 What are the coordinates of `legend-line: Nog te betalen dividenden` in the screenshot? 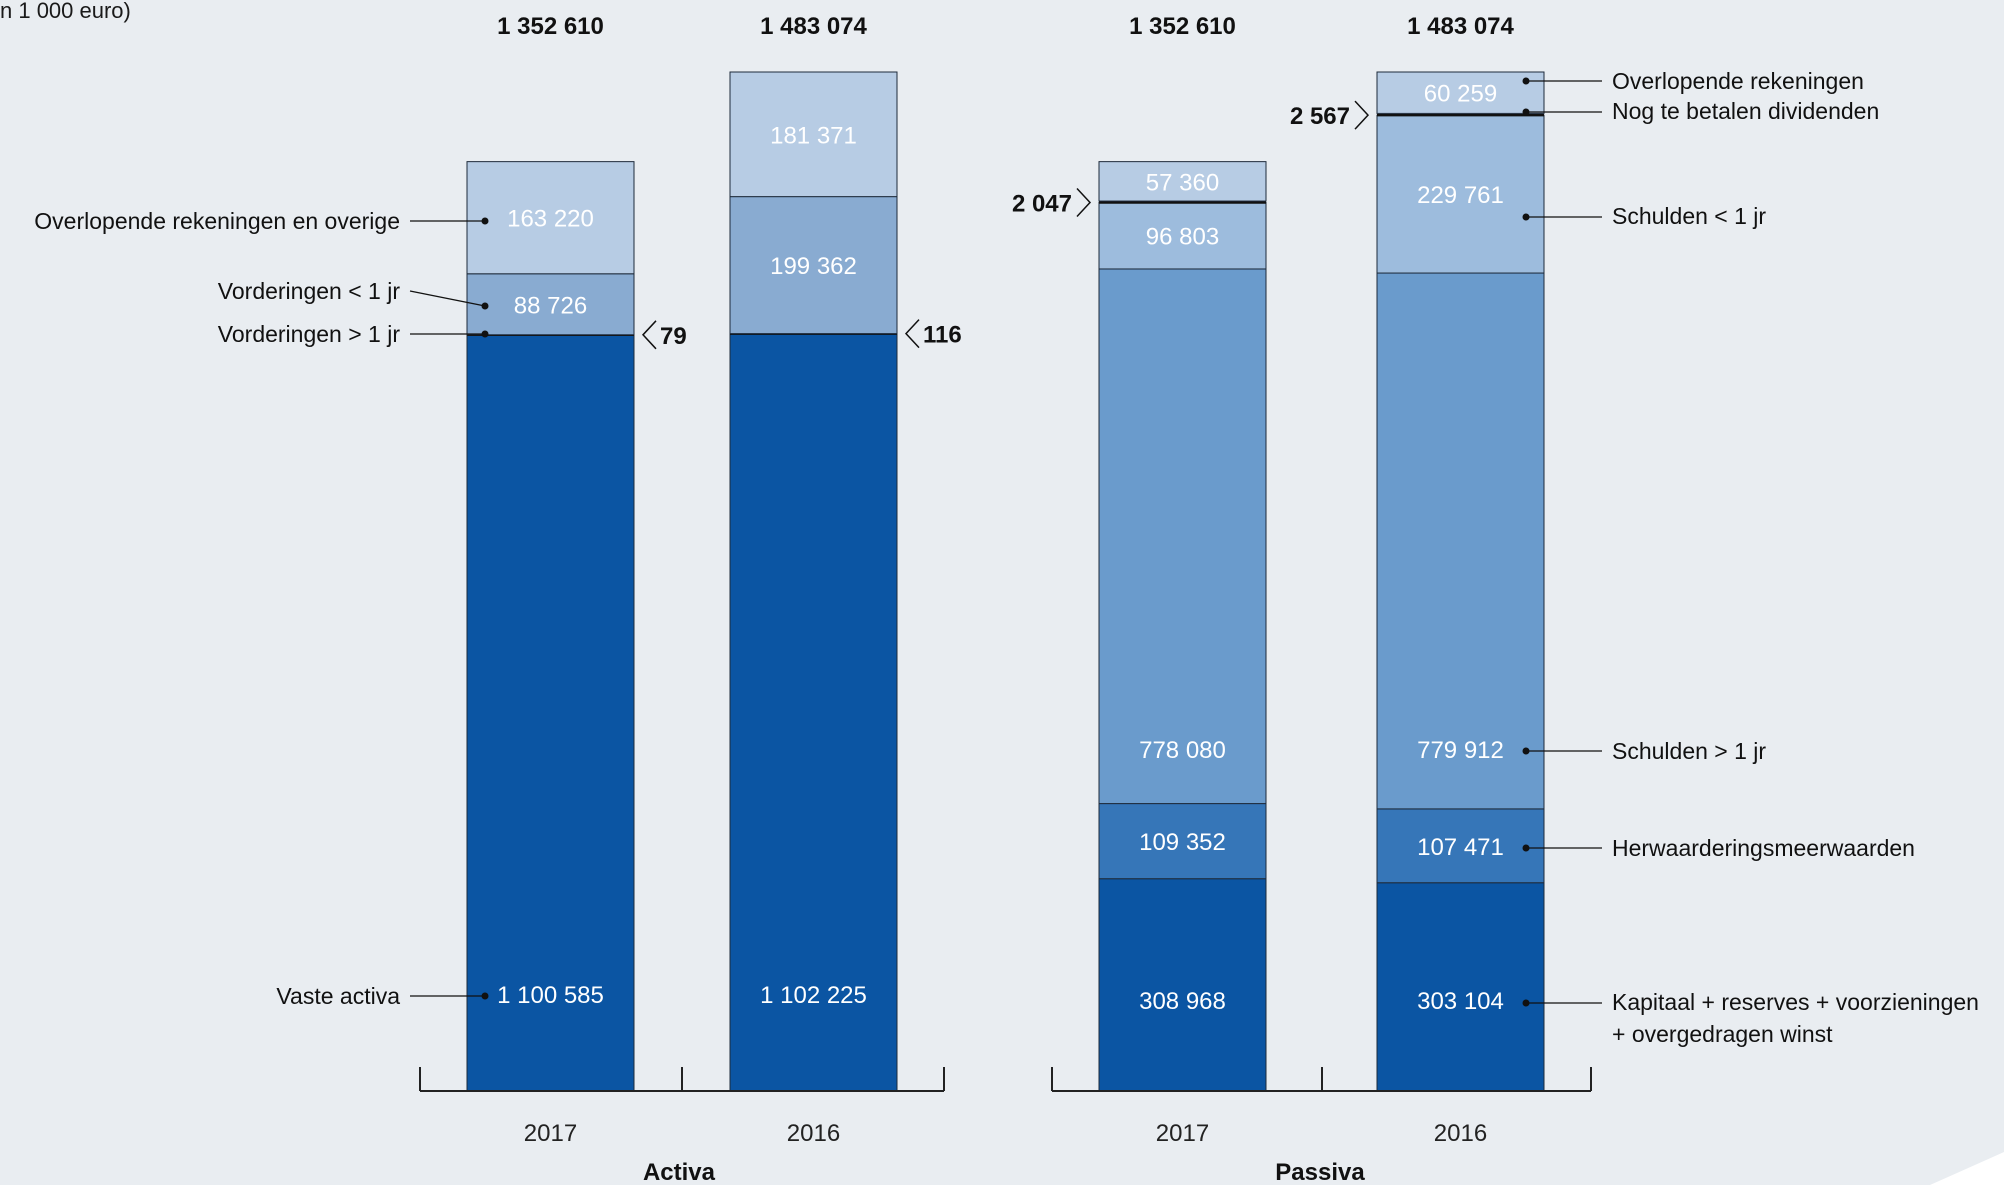 It's located at (1745, 111).